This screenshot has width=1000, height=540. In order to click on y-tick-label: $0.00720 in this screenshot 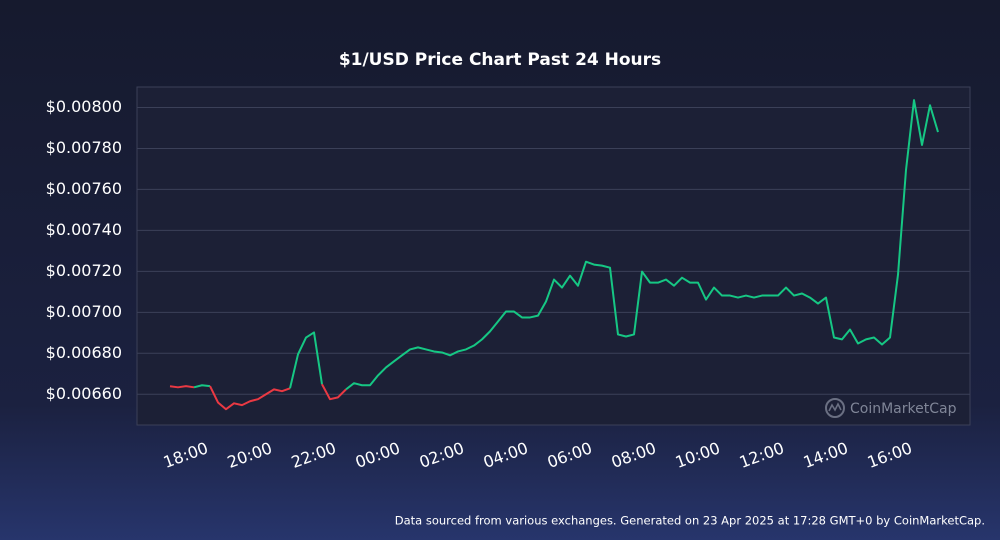, I will do `click(84, 270)`.